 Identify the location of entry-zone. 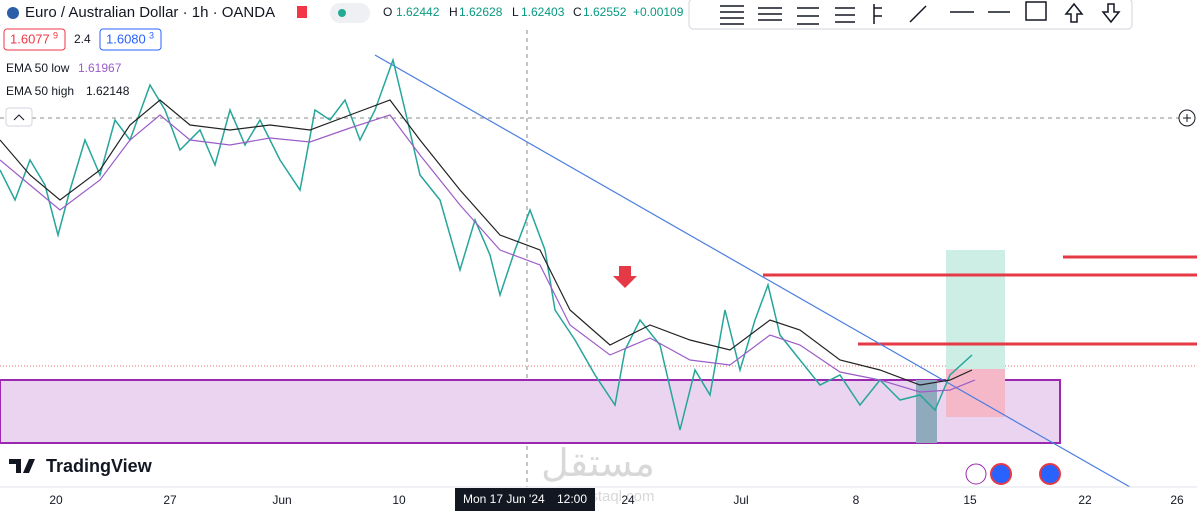
(926, 411).